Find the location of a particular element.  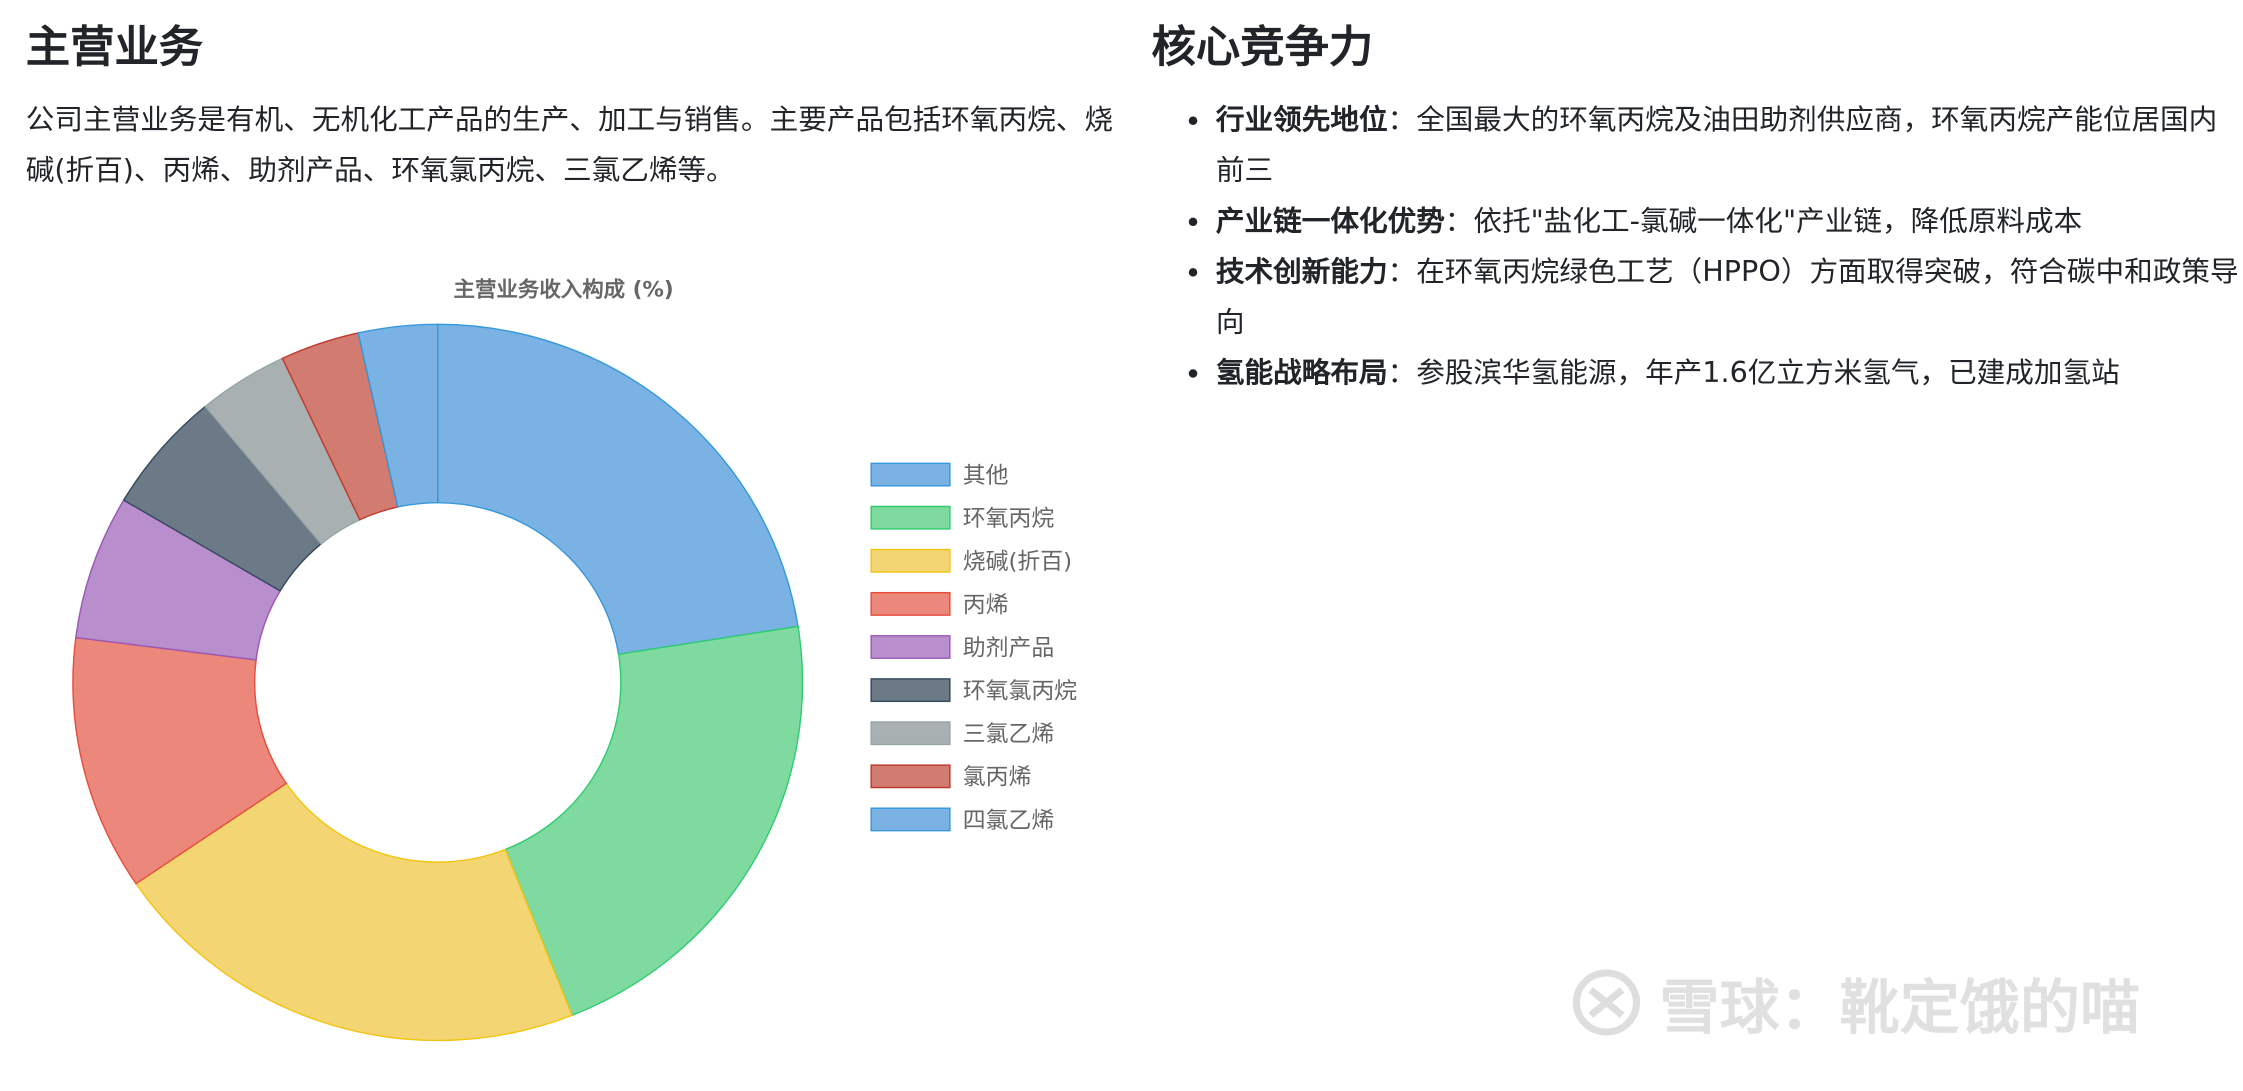

legend-label: 氯丙烯 is located at coordinates (997, 778).